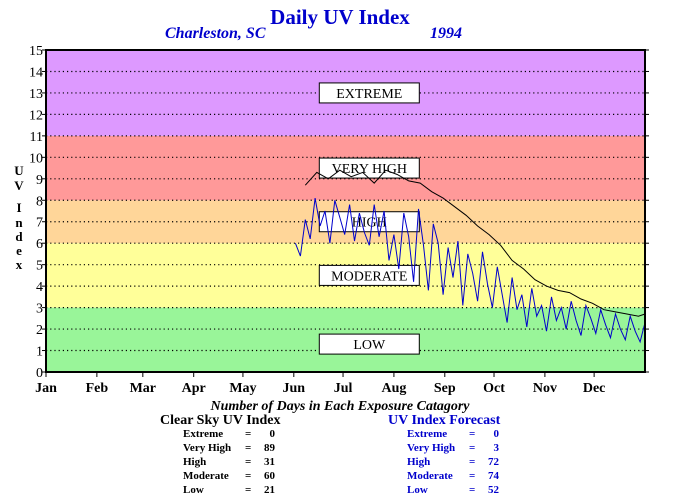  What do you see at coordinates (39, 266) in the screenshot?
I see `y-tick-label: 5` at bounding box center [39, 266].